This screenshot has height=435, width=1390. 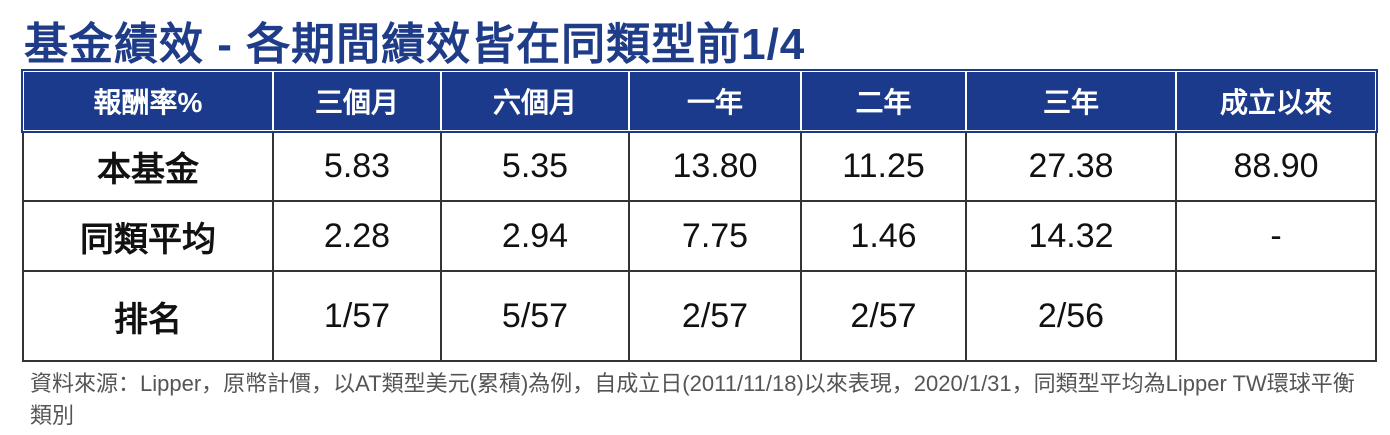 What do you see at coordinates (1276, 166) in the screenshot?
I see `table-cell: 88.90` at bounding box center [1276, 166].